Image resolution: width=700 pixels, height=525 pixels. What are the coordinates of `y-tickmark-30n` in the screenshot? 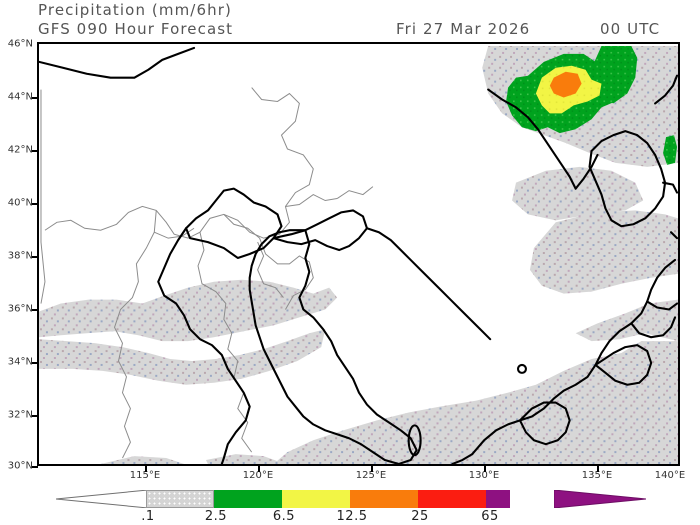 It's located at (35, 467).